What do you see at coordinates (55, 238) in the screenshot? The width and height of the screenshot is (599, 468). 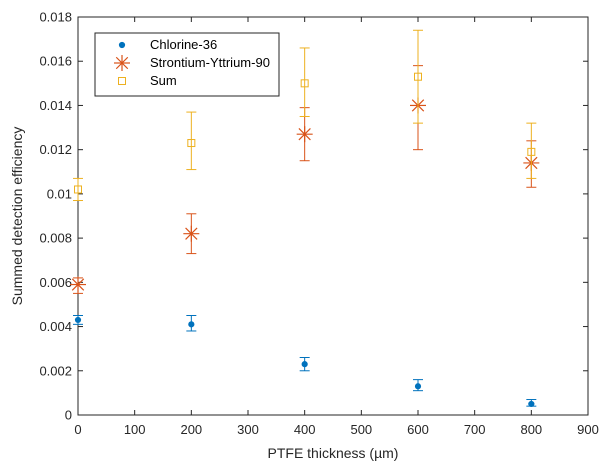 I see `y-tick-label: 0.008` at bounding box center [55, 238].